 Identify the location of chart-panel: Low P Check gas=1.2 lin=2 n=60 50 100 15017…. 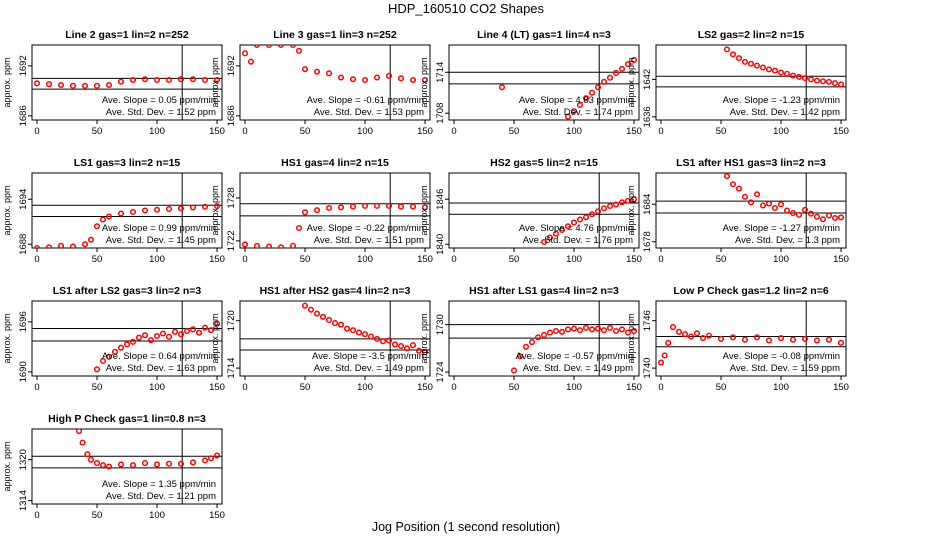
(737, 339).